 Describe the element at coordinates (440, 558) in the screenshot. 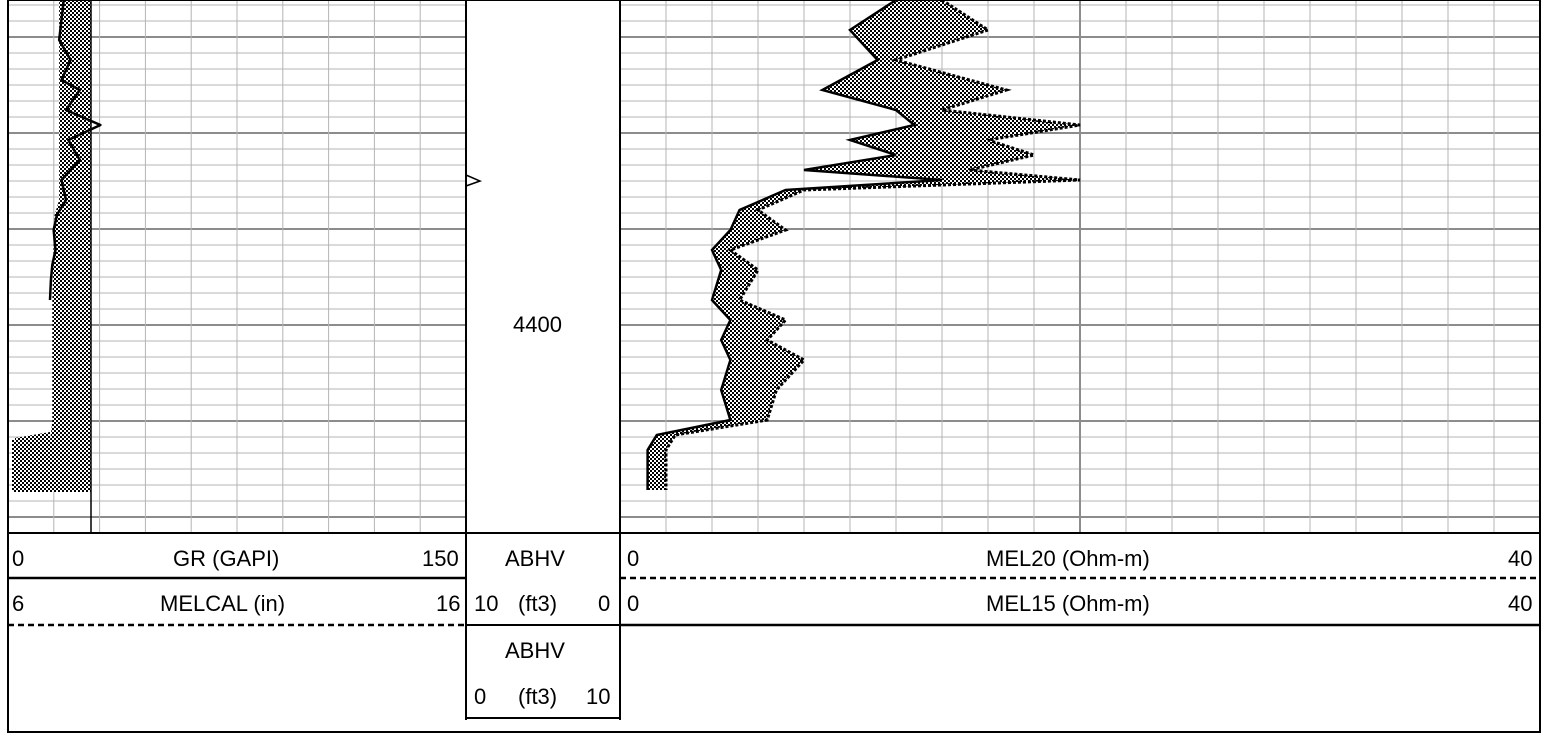

I see `gr-max-label: 150` at that location.